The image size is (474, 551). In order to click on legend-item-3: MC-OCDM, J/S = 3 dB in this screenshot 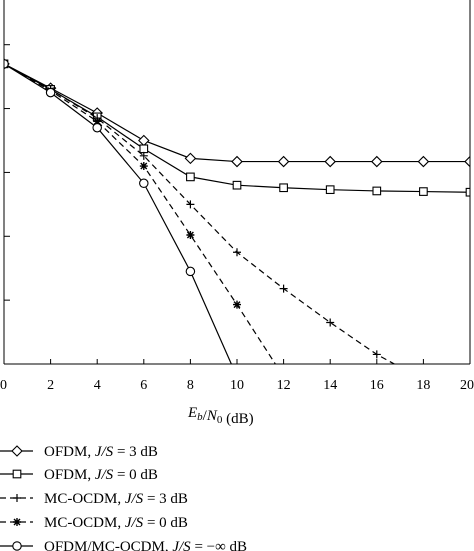, I will do `click(94, 499)`.